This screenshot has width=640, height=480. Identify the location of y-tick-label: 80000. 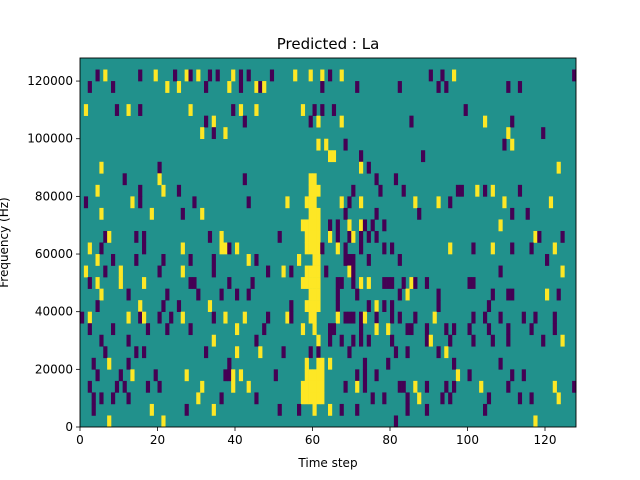
(54, 196).